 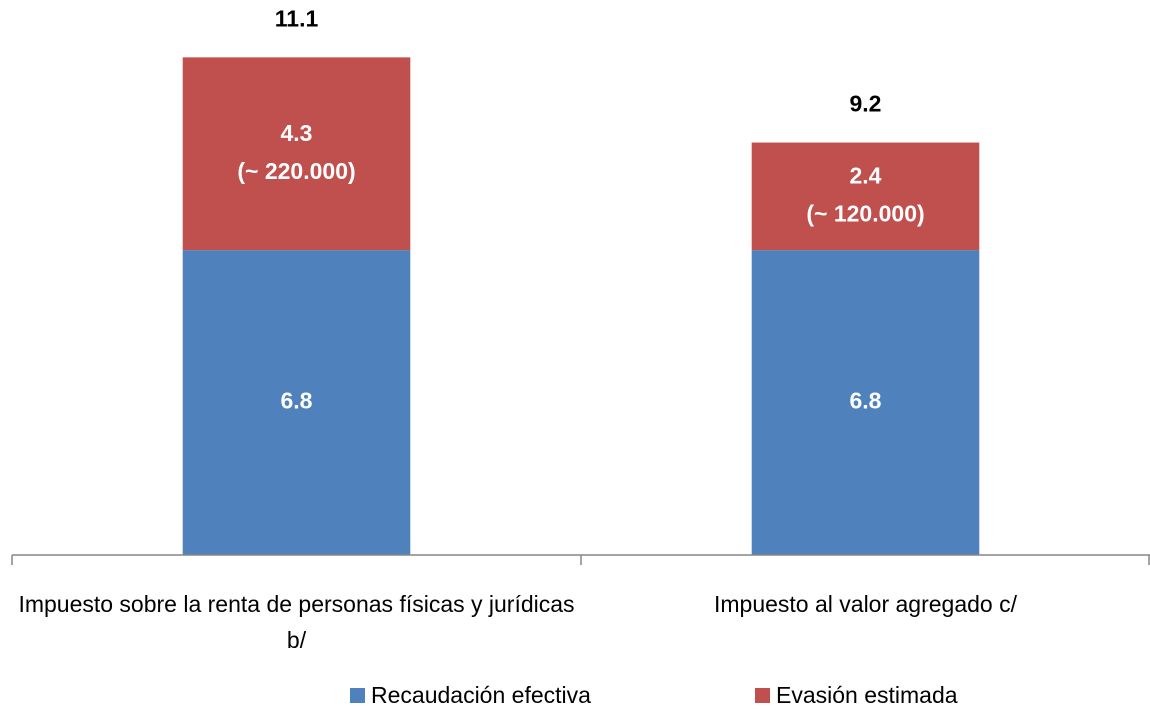 What do you see at coordinates (296, 171) in the screenshot?
I see `data-note: (~ 220.000)` at bounding box center [296, 171].